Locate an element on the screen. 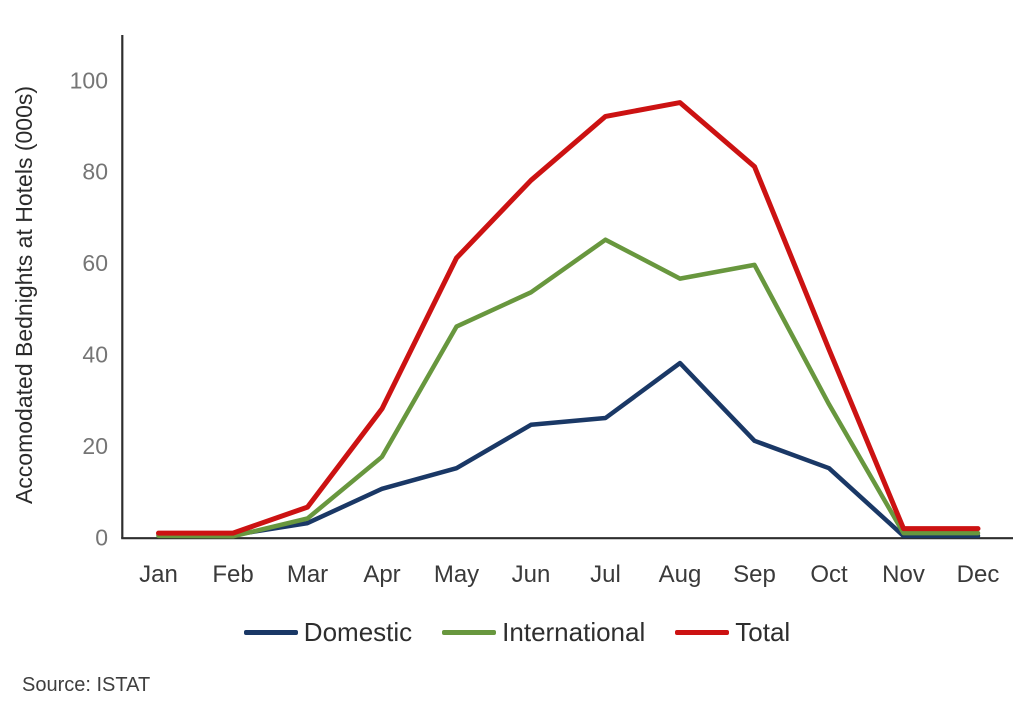 The image size is (1024, 712). legend-item-domestic: Domestic is located at coordinates (328, 632).